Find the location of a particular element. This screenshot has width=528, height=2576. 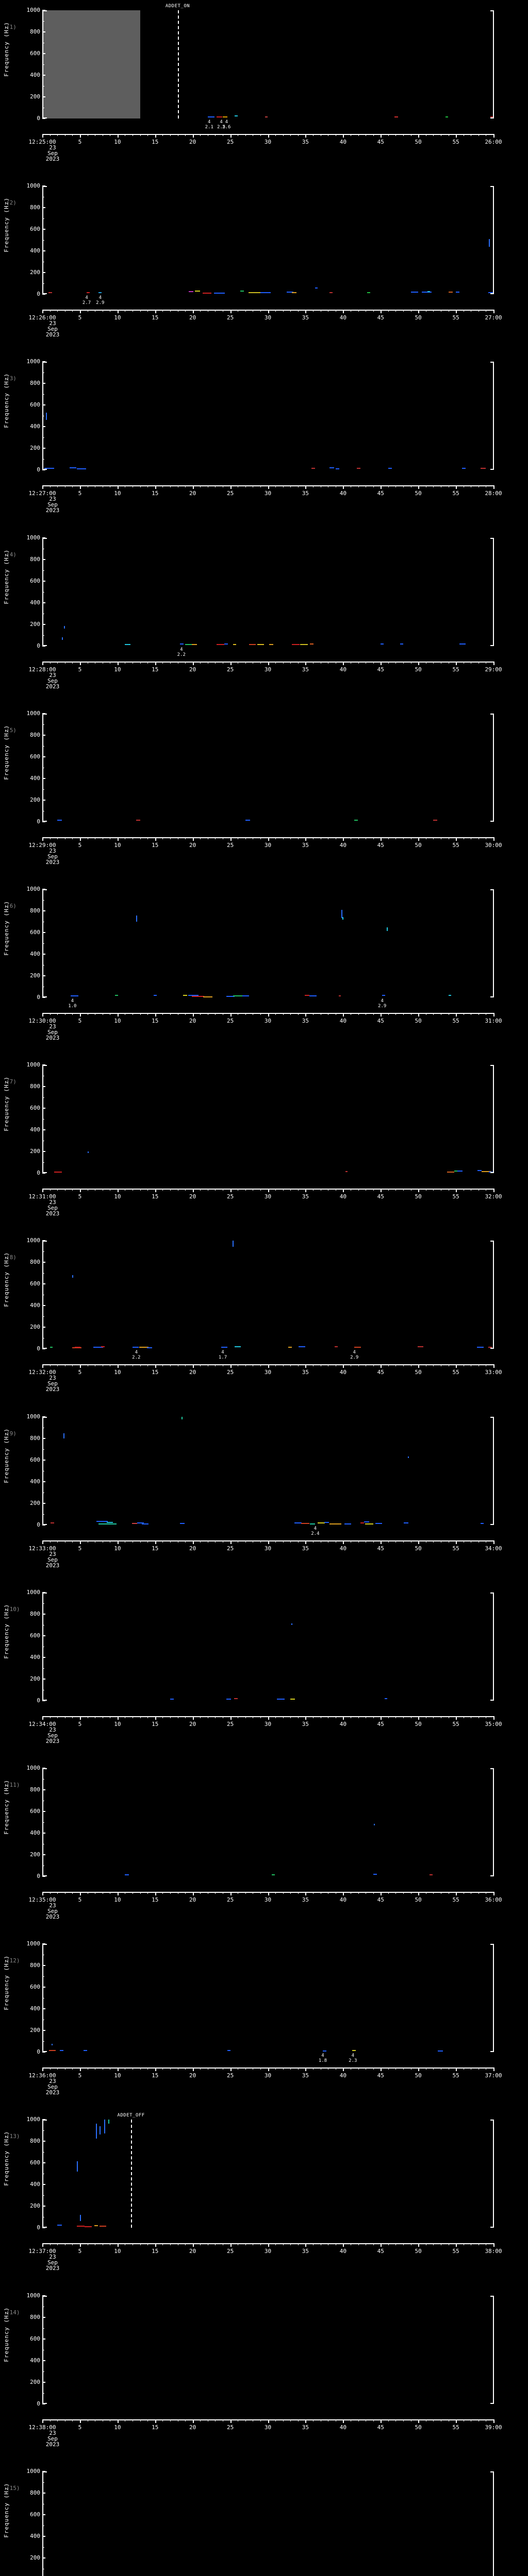

detection-annotation: 4 2.1 is located at coordinates (209, 125).